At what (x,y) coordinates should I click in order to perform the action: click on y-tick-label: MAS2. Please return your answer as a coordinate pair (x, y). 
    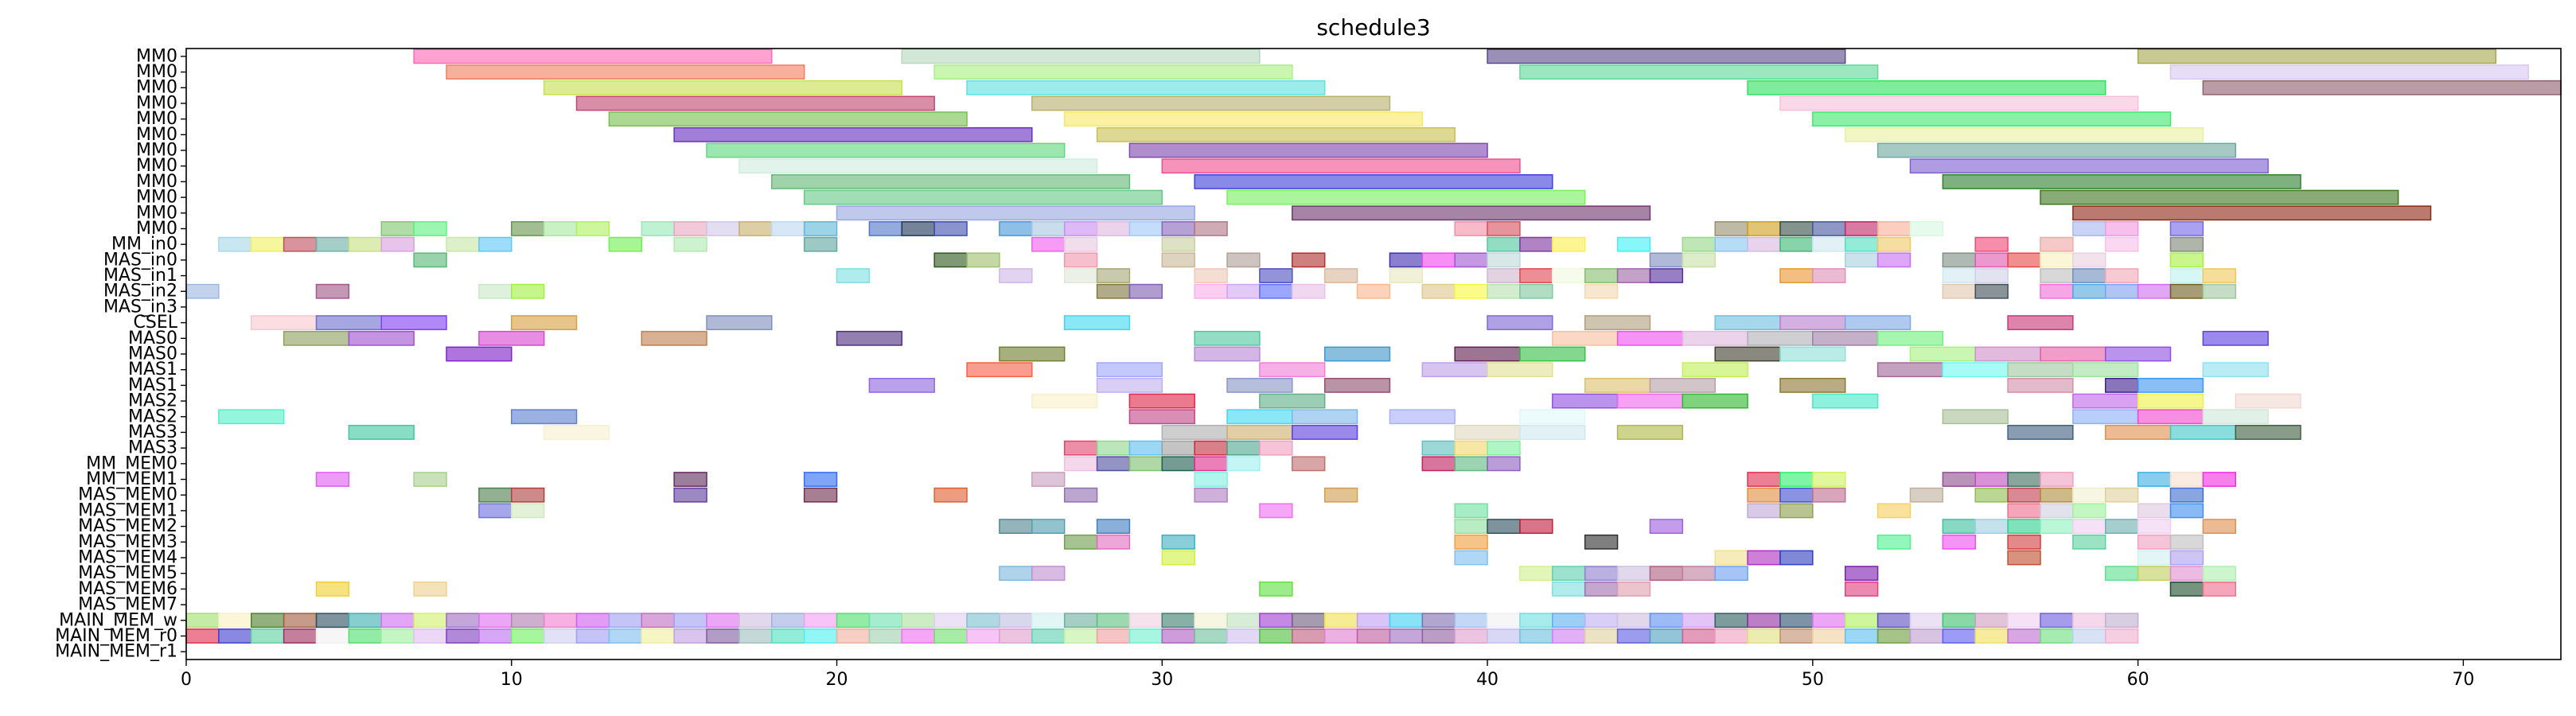
    Looking at the image, I should click on (152, 401).